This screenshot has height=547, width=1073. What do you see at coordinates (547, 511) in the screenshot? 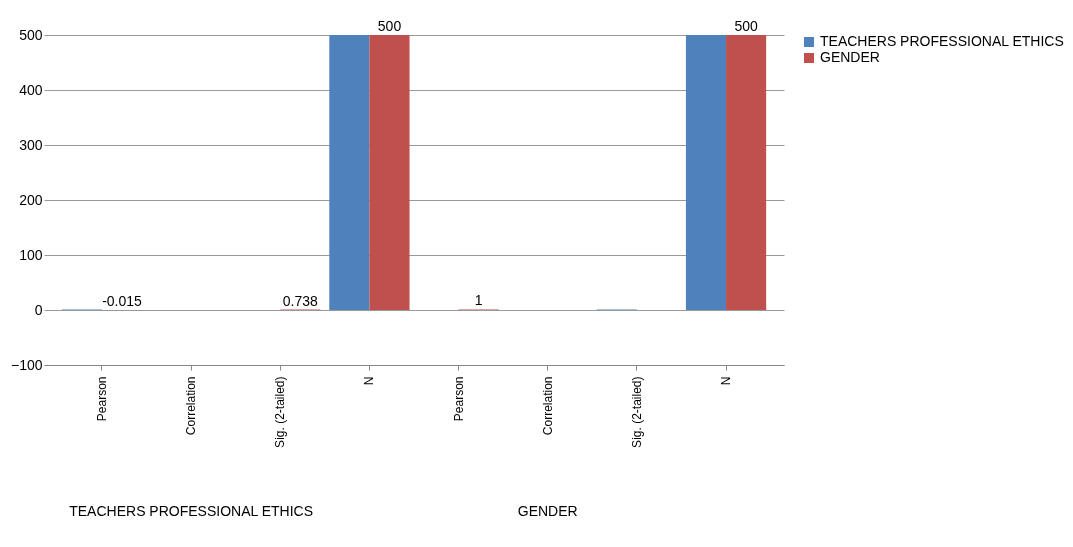
I see `text: GENDER` at bounding box center [547, 511].